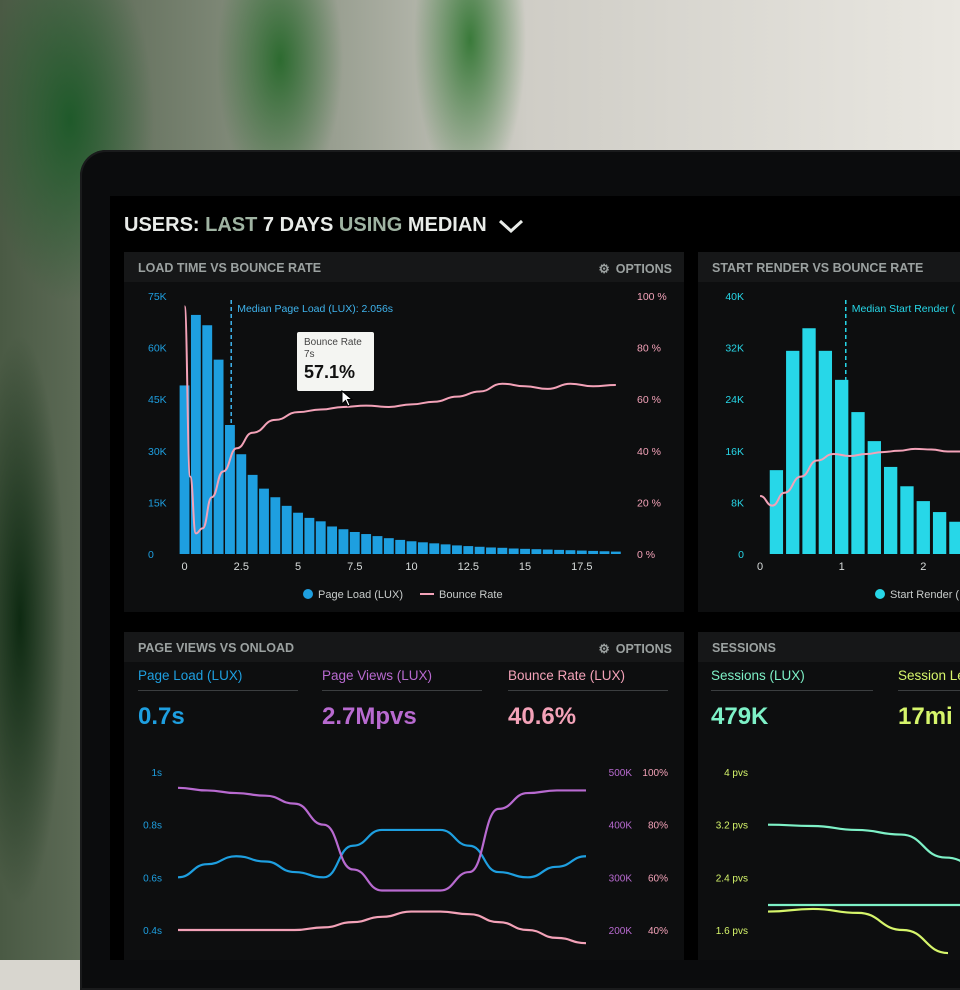  I want to click on y2-tick-label: 20 %, so click(649, 503).